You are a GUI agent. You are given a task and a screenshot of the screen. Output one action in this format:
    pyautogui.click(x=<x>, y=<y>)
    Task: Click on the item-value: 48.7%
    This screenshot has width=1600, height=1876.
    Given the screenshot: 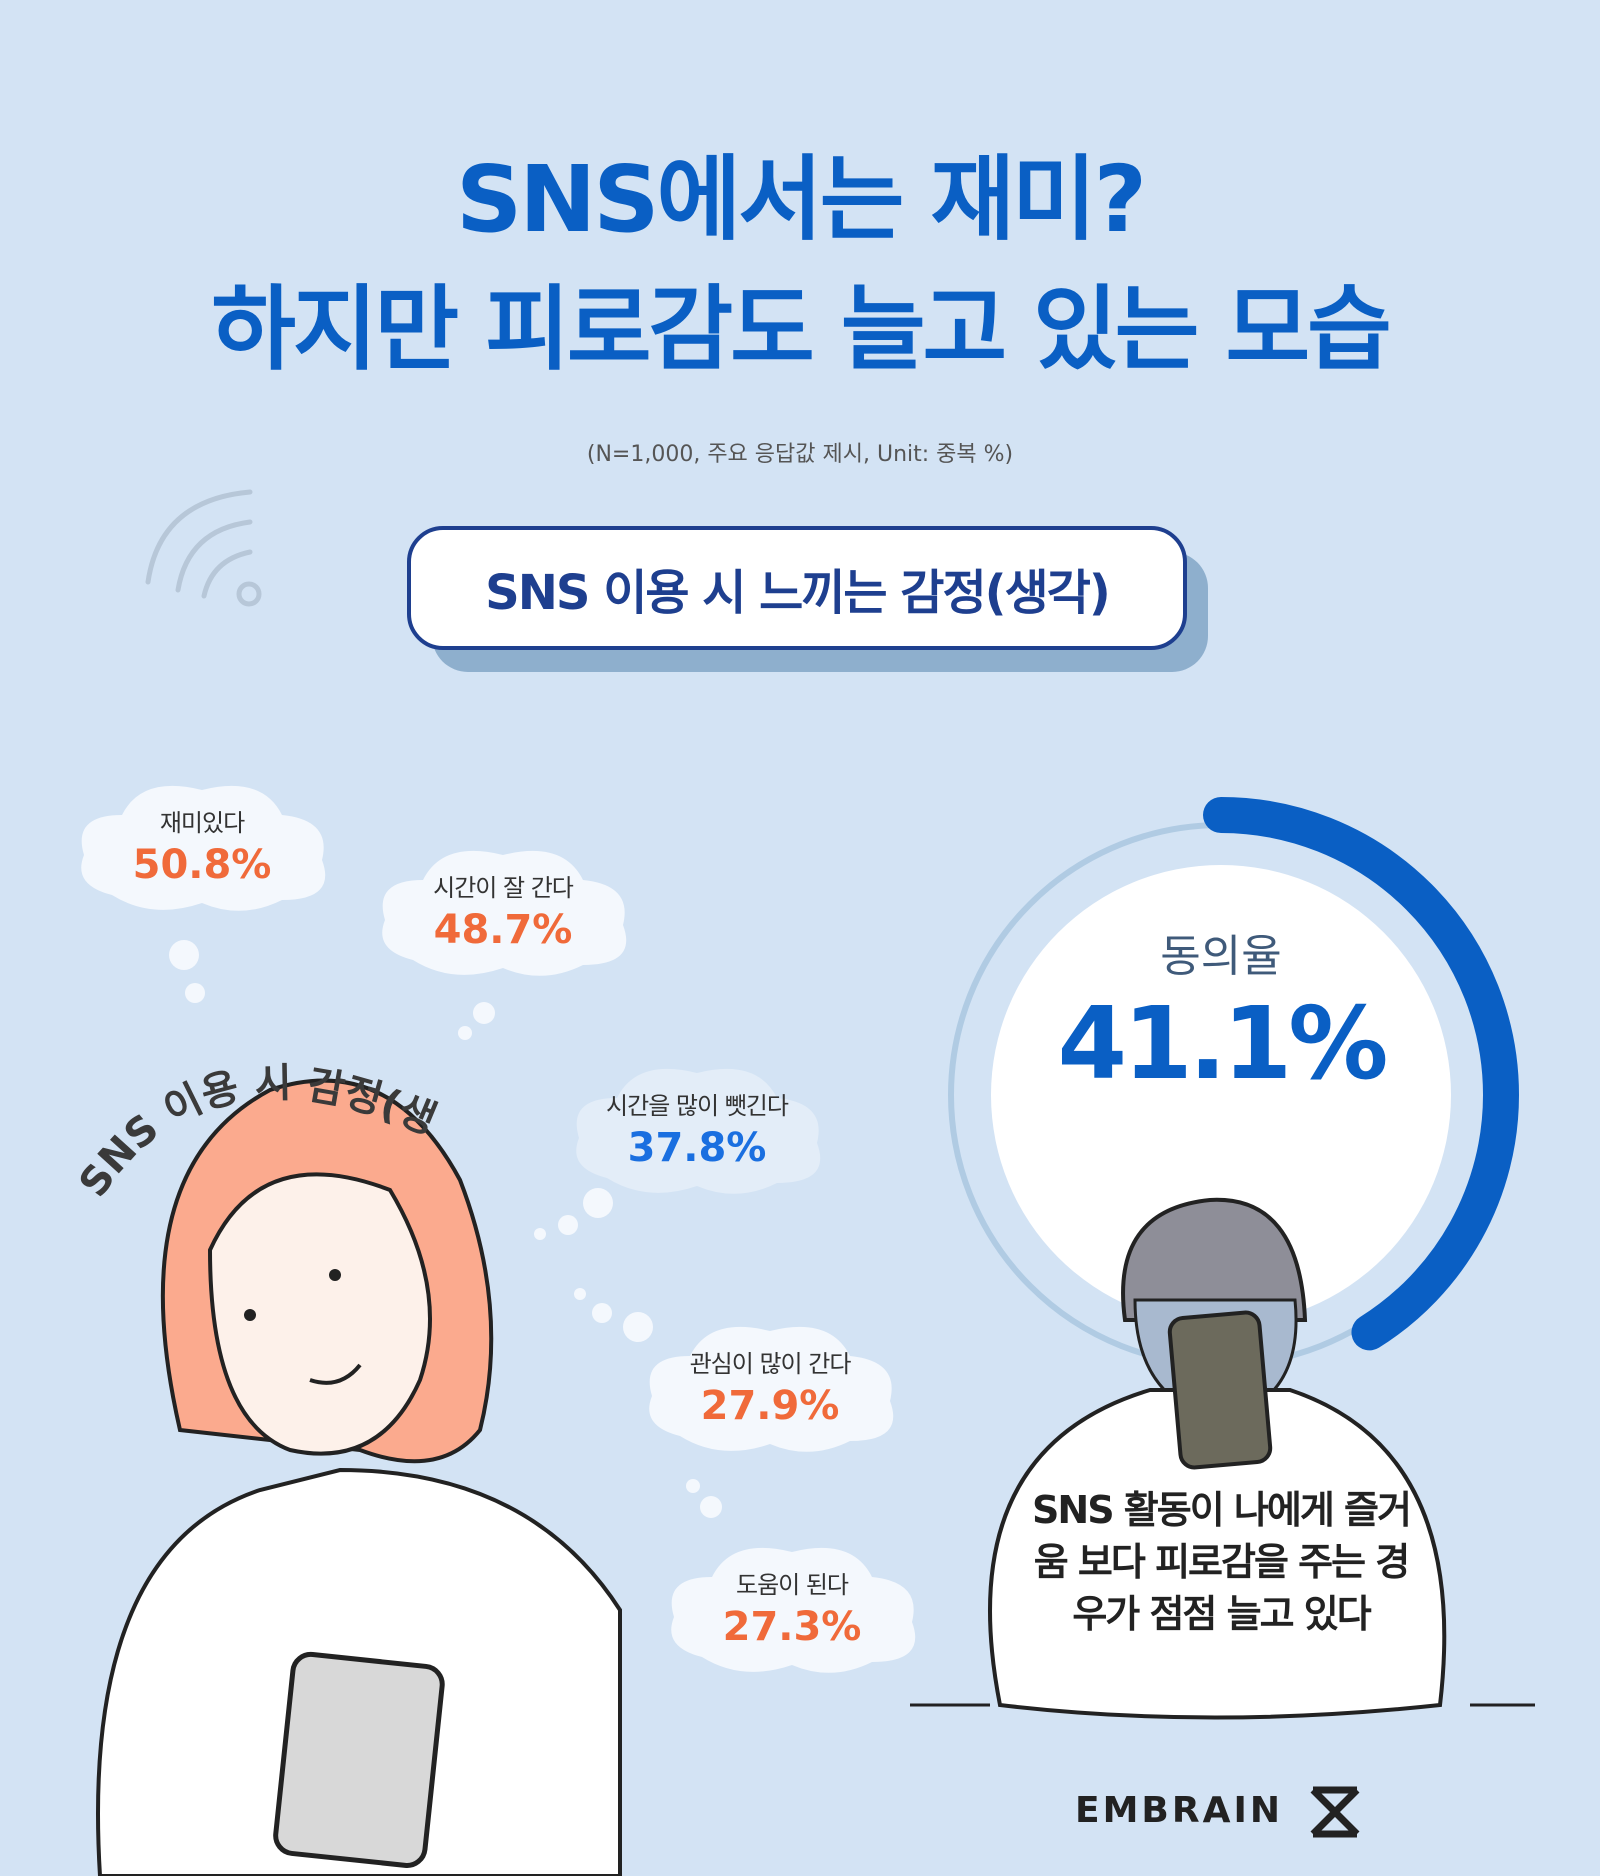 What is the action you would take?
    pyautogui.click(x=503, y=930)
    